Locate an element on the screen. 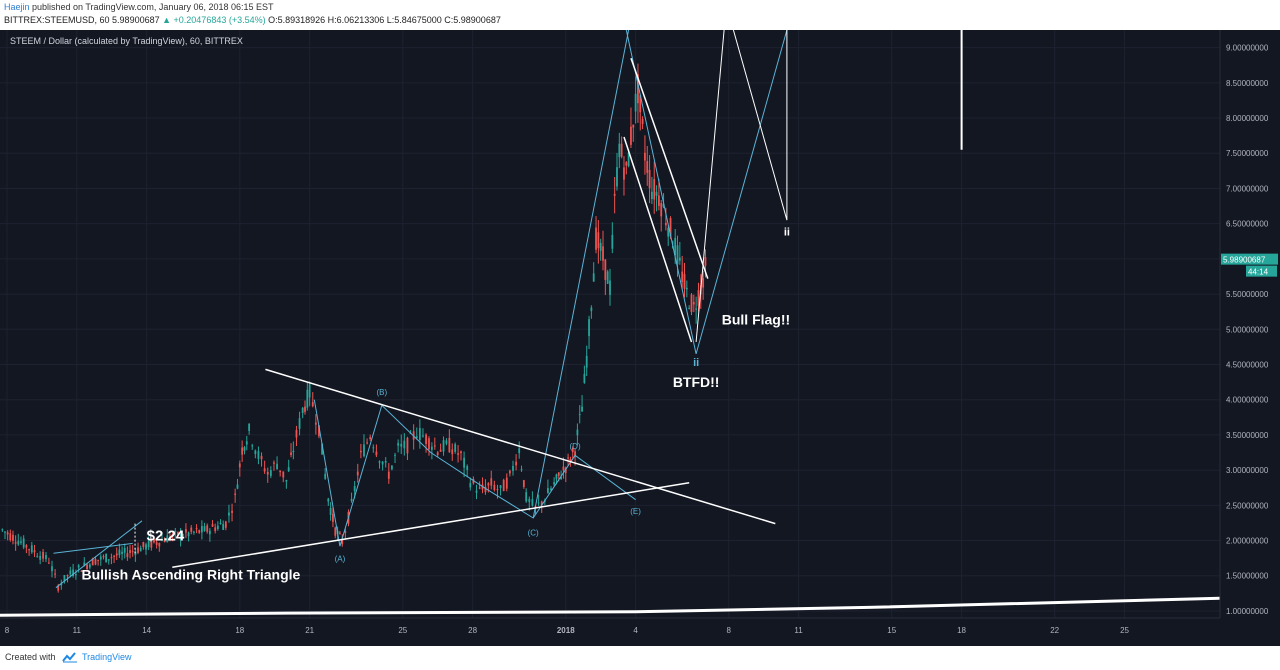 The width and height of the screenshot is (1280, 670). time-tick-label: 21 is located at coordinates (309, 630).